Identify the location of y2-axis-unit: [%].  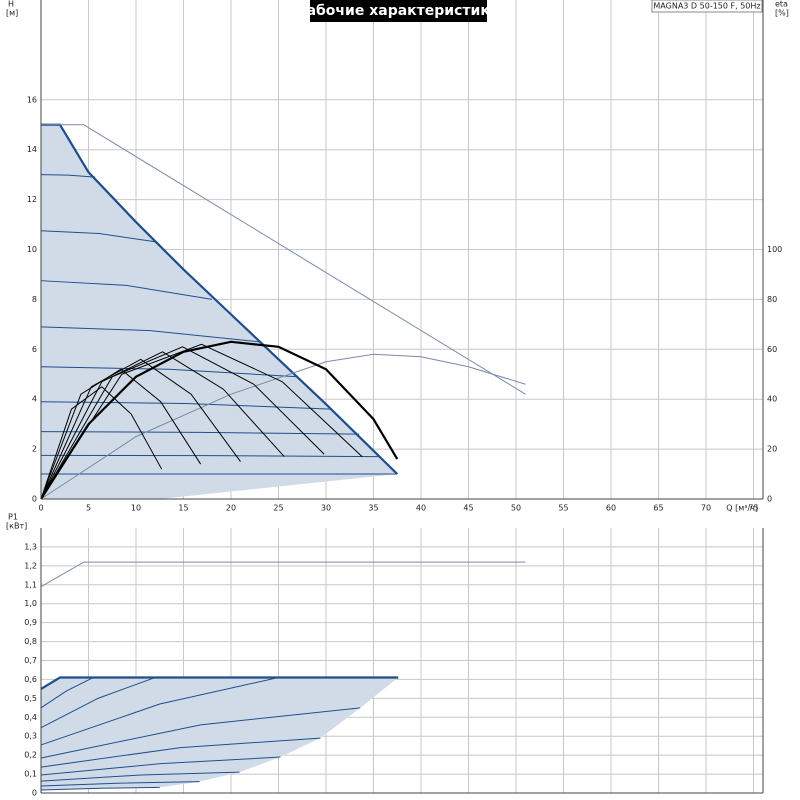
(782, 13).